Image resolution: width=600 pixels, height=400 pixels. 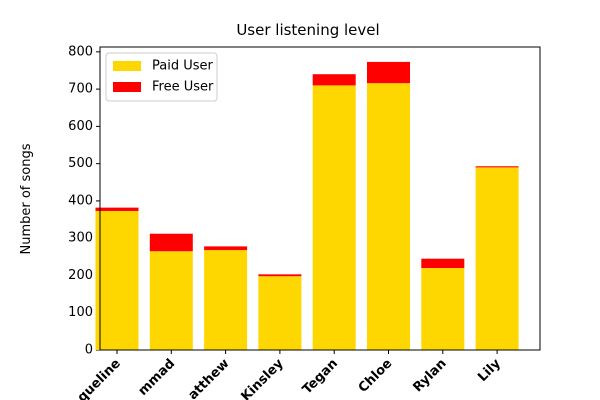 What do you see at coordinates (80, 126) in the screenshot?
I see `y-tick-label: 600` at bounding box center [80, 126].